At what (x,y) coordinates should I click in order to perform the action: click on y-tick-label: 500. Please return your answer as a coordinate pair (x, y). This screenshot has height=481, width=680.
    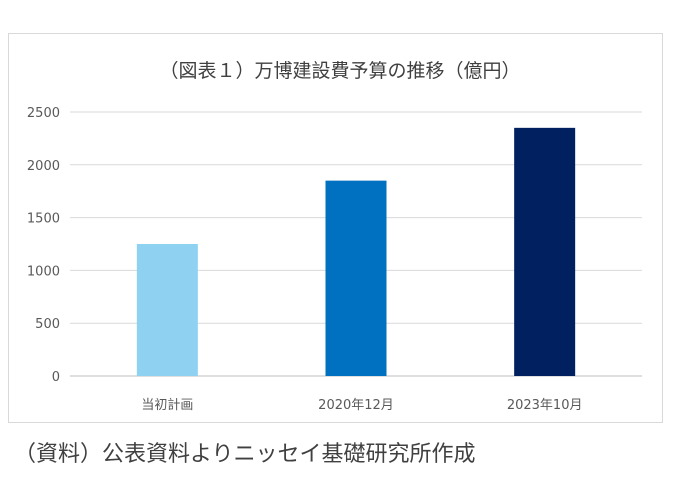
    Looking at the image, I should click on (47, 324).